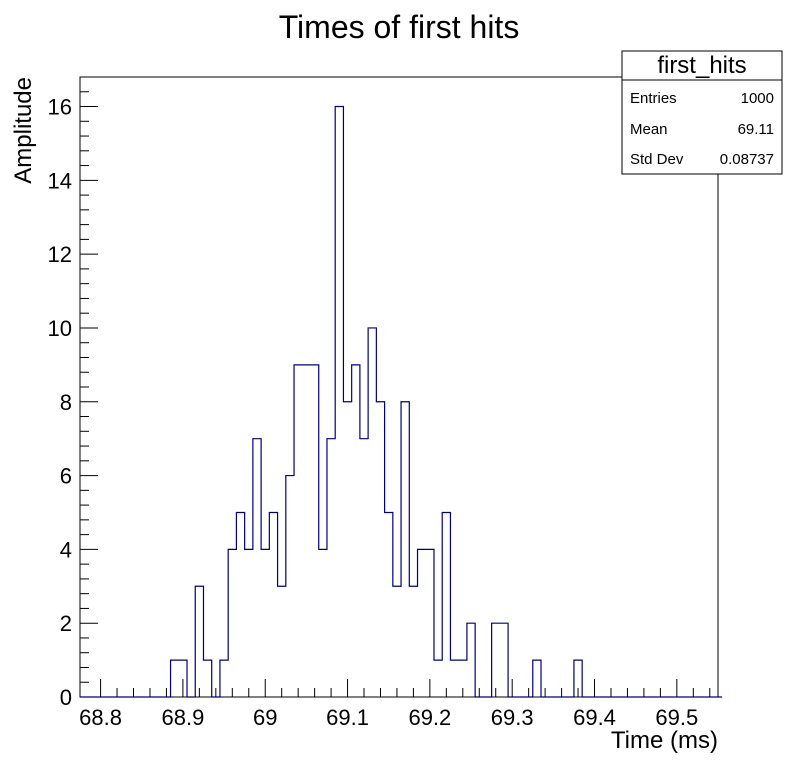 The image size is (798, 780). What do you see at coordinates (60, 254) in the screenshot?
I see `y-tick-label: 12` at bounding box center [60, 254].